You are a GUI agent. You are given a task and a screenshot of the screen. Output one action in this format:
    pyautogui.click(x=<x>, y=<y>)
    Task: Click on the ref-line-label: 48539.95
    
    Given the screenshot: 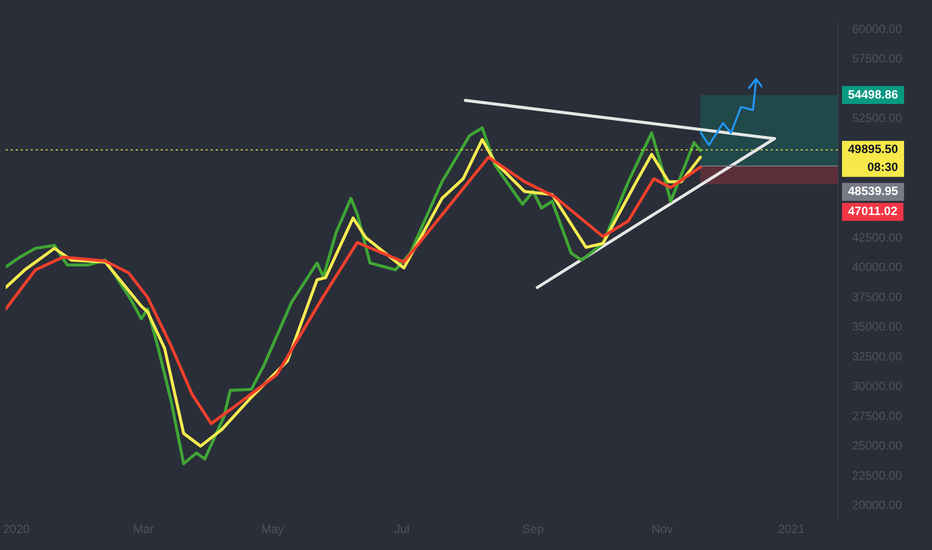 What is the action you would take?
    pyautogui.click(x=873, y=191)
    